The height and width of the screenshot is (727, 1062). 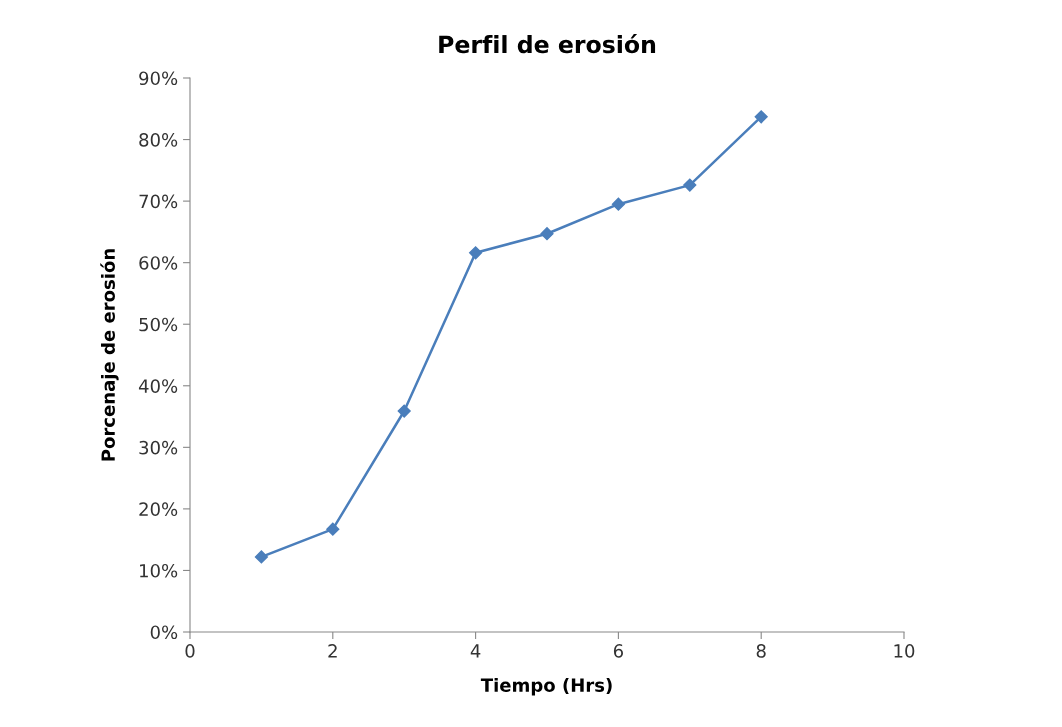 I want to click on x-tick-label: 10, so click(x=904, y=651).